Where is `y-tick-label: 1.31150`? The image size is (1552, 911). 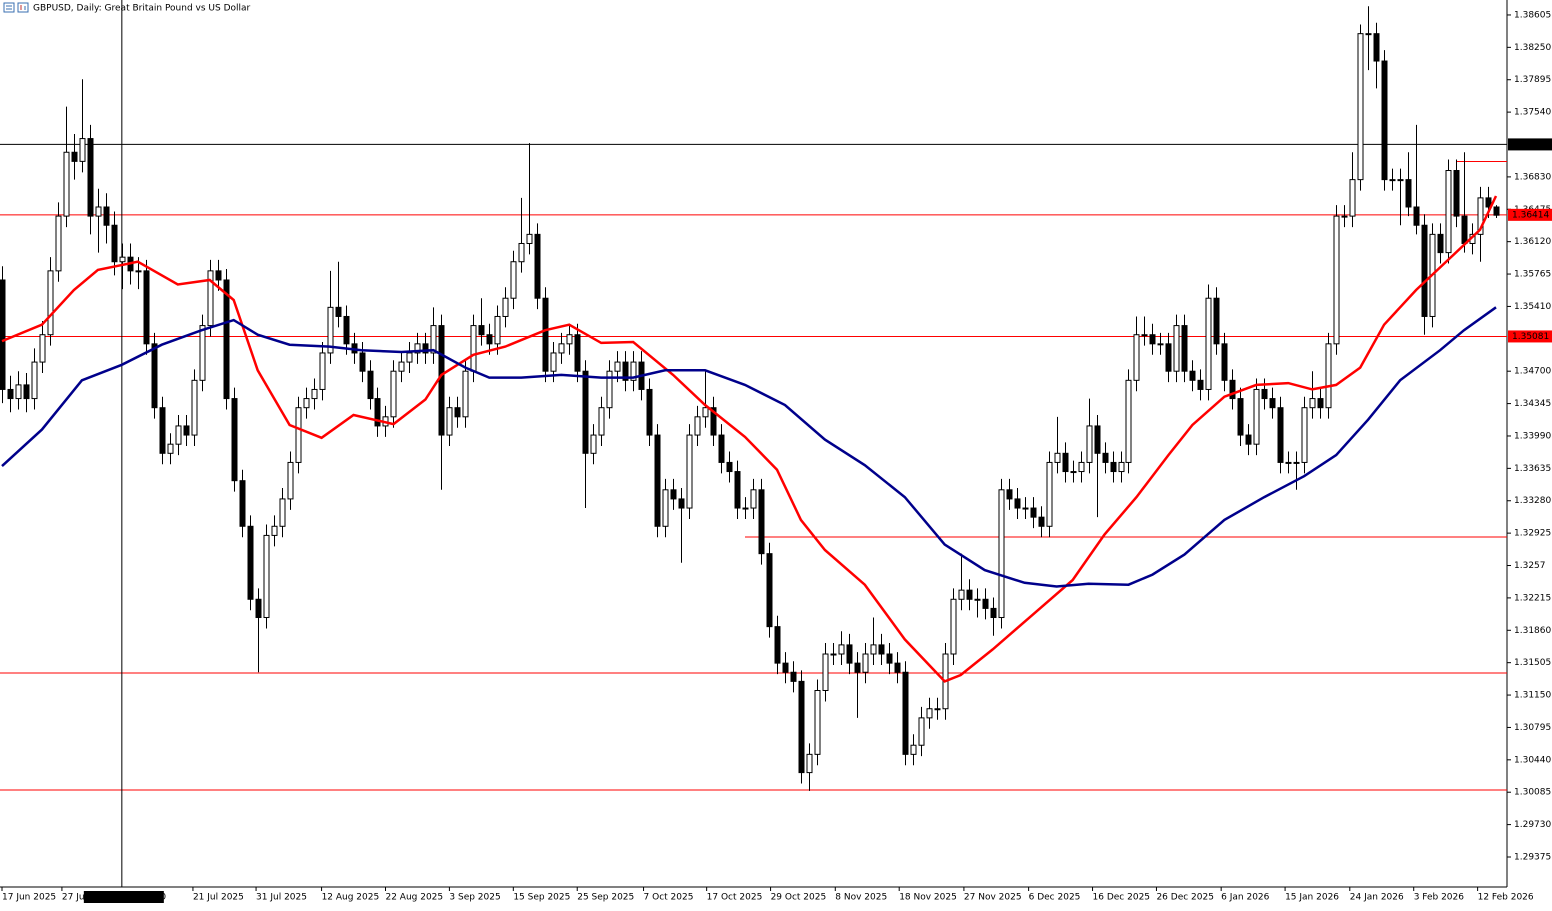
y-tick-label: 1.31150 is located at coordinates (1532, 696).